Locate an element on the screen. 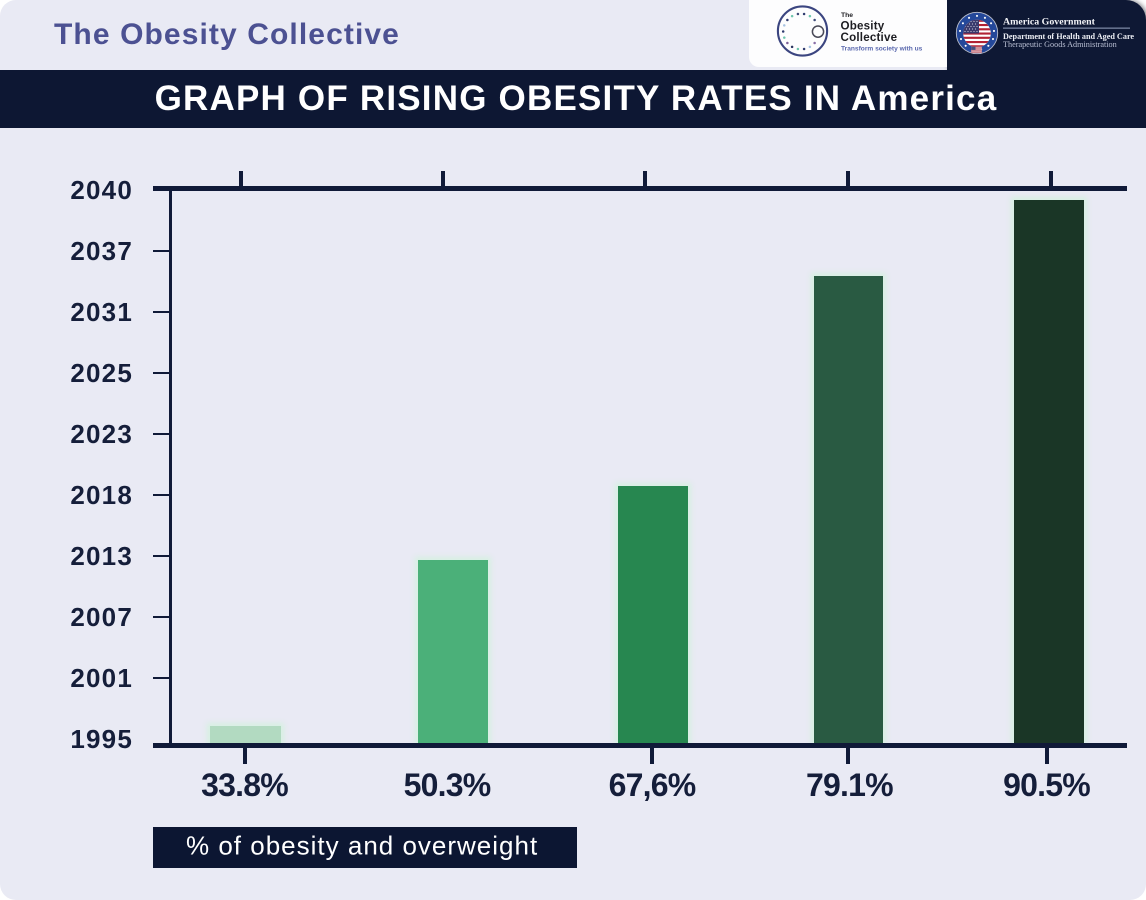 The height and width of the screenshot is (900, 1146). svg-text: The is located at coordinates (847, 15).